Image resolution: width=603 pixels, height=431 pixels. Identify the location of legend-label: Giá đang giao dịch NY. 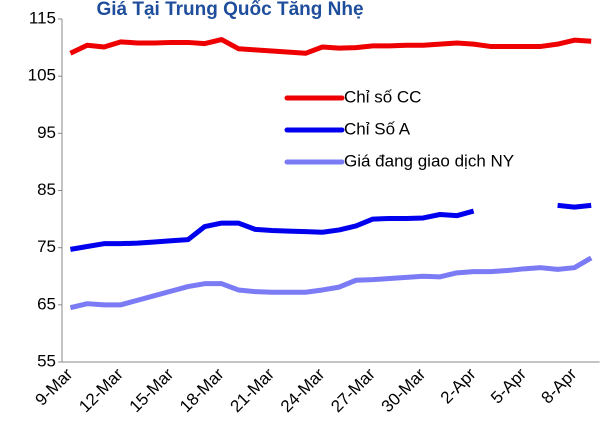
(429, 160).